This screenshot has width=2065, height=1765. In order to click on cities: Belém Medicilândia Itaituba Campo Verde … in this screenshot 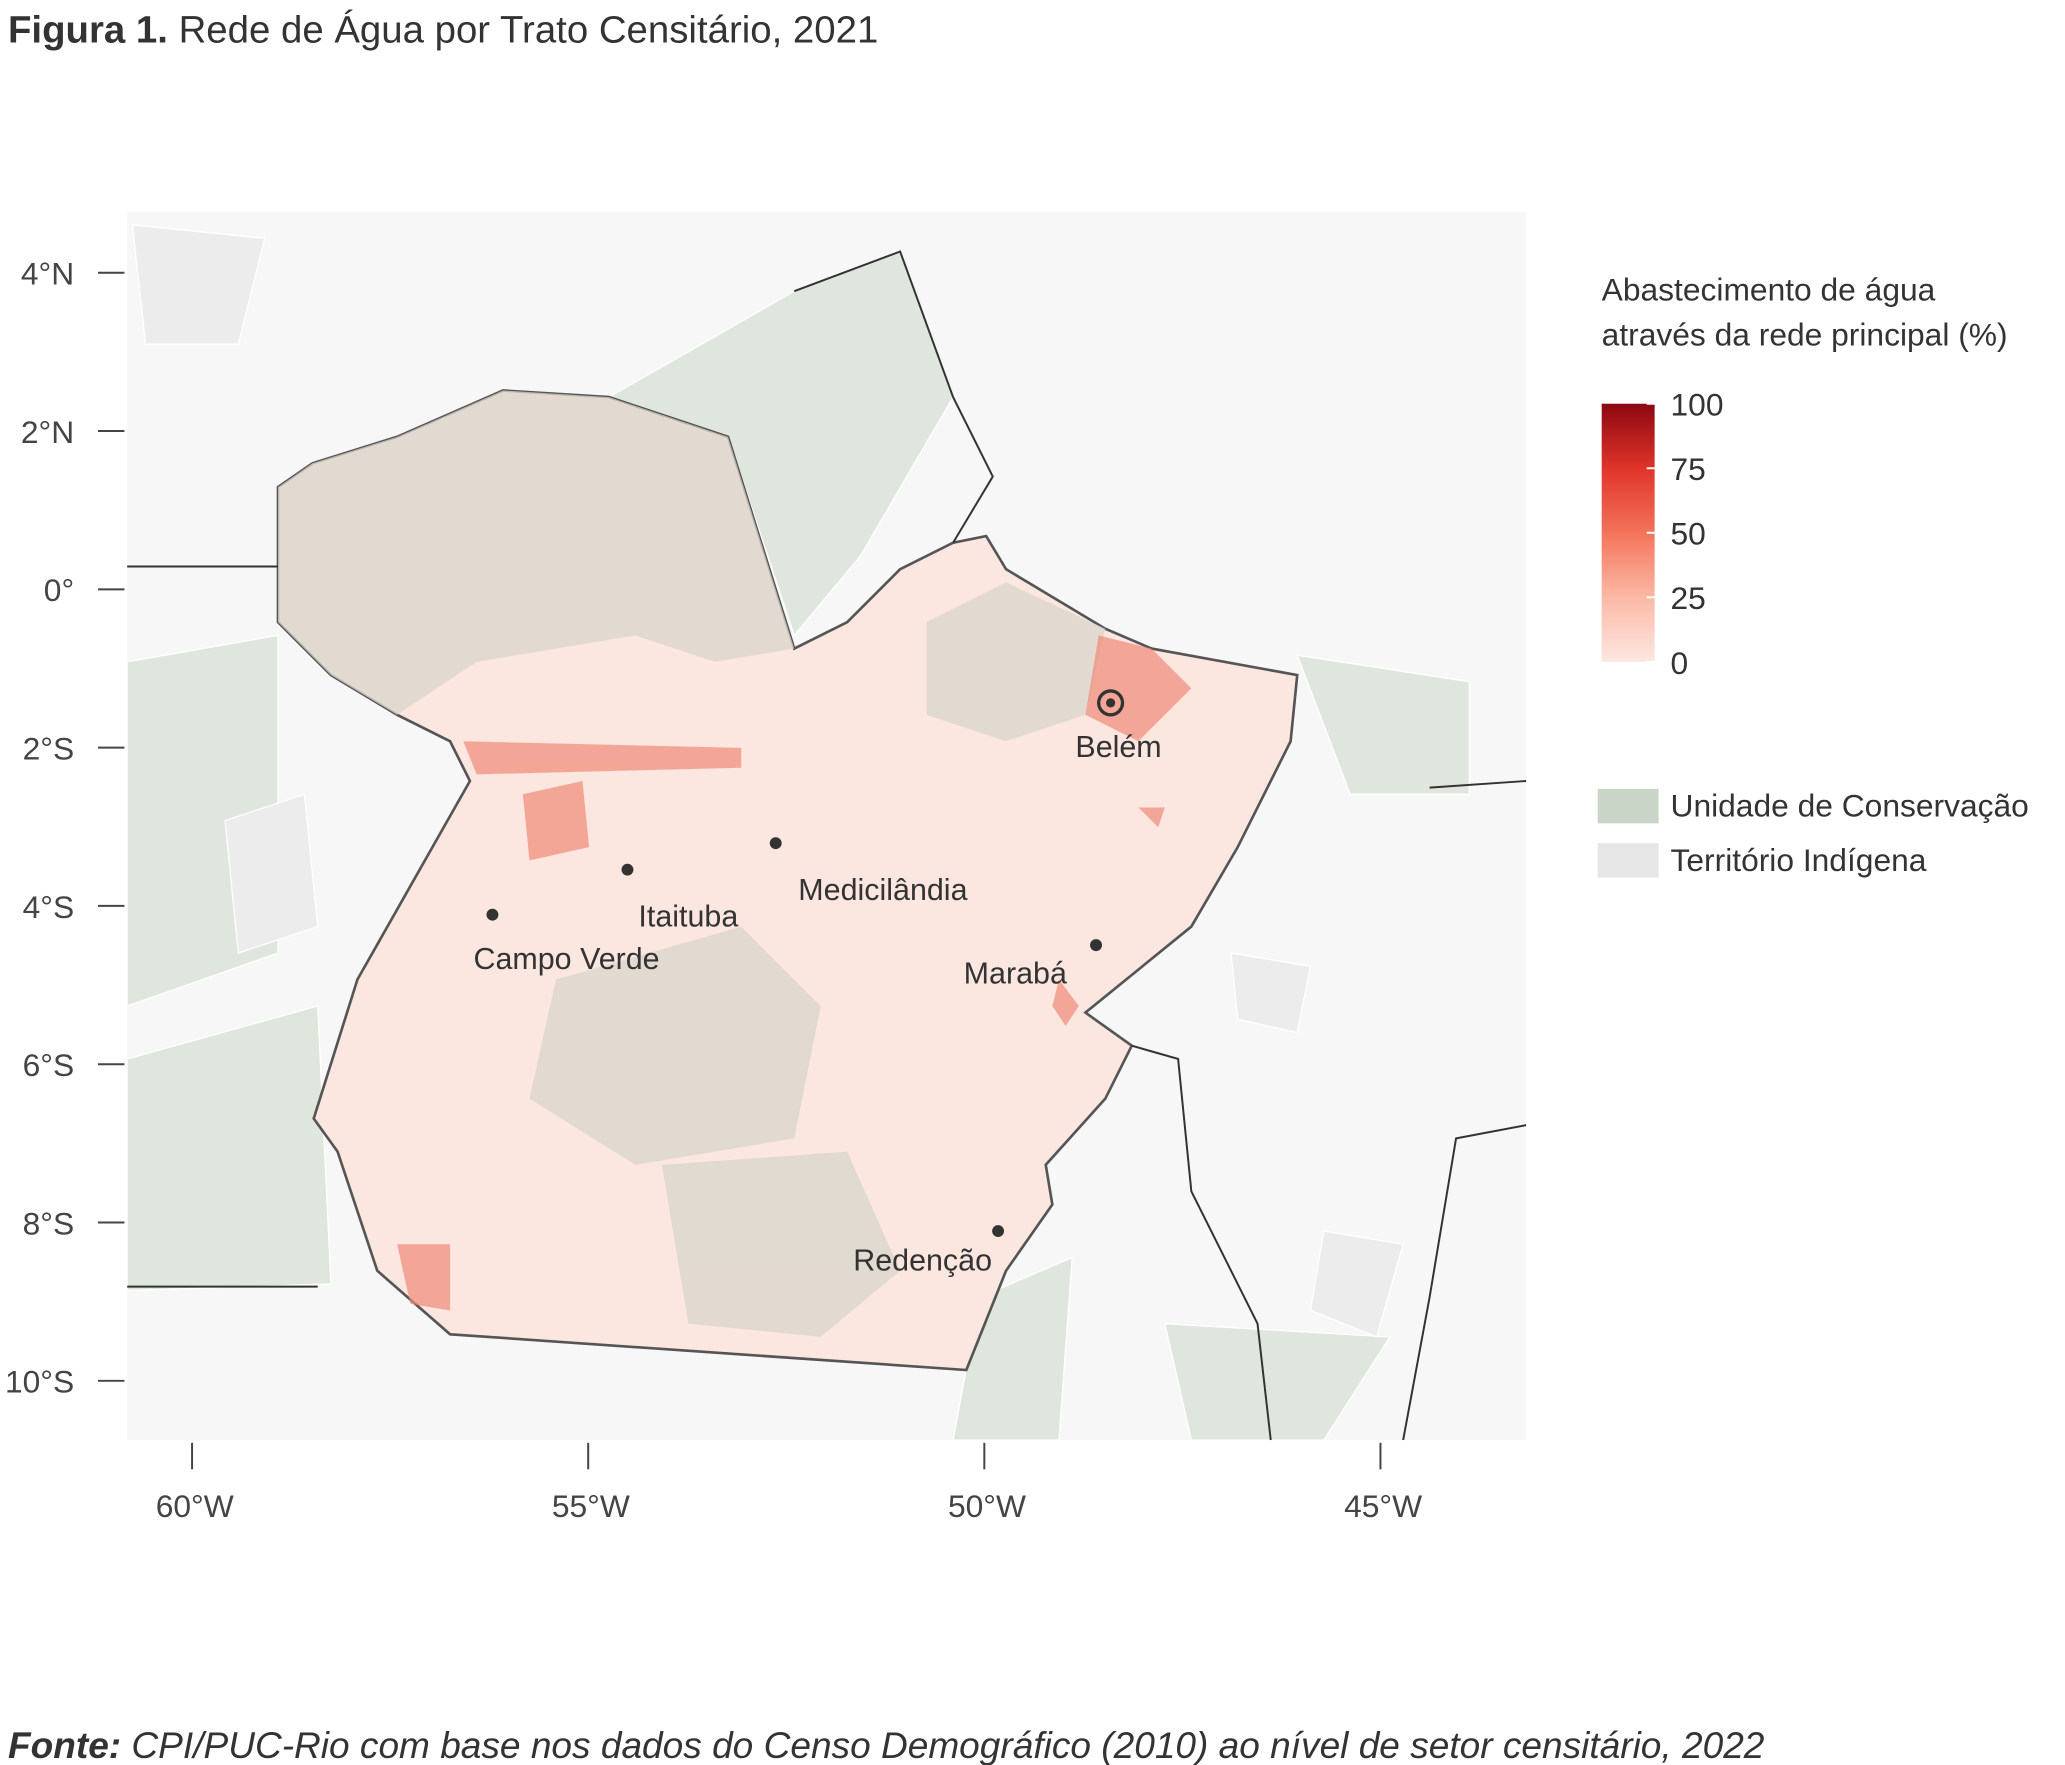, I will do `click(818, 983)`.